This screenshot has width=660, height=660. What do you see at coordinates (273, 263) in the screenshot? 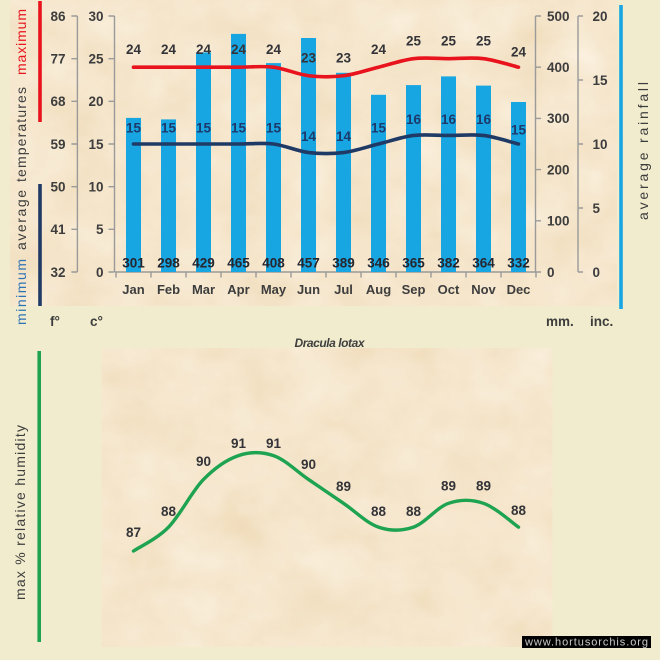
I see `svg-text: 408` at bounding box center [273, 263].